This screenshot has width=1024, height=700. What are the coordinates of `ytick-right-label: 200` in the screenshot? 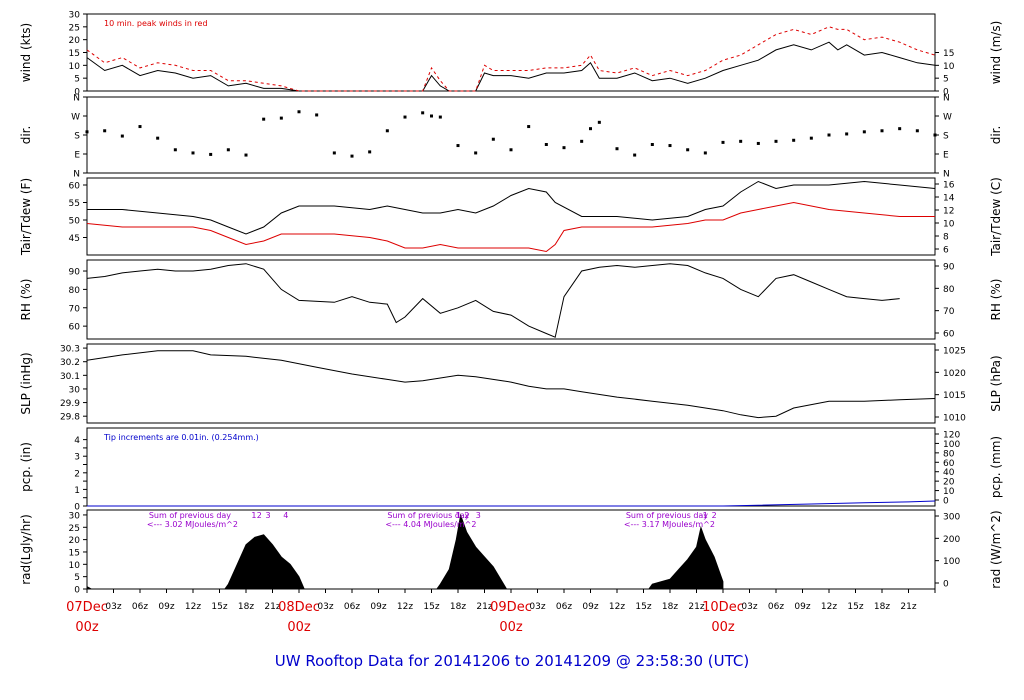 It's located at (951, 540).